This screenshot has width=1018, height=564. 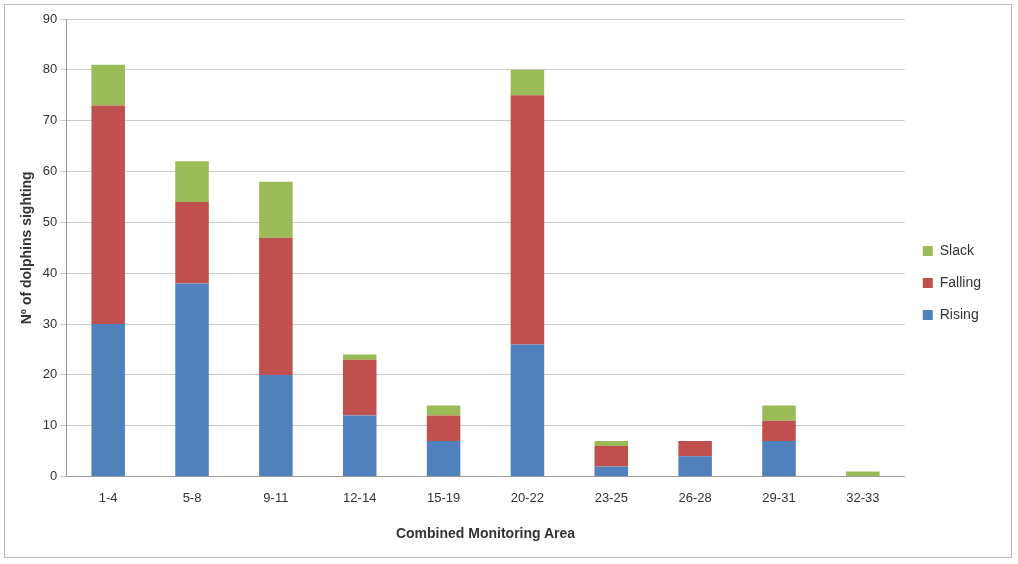 I want to click on y-tick-label: 30, so click(x=50, y=323).